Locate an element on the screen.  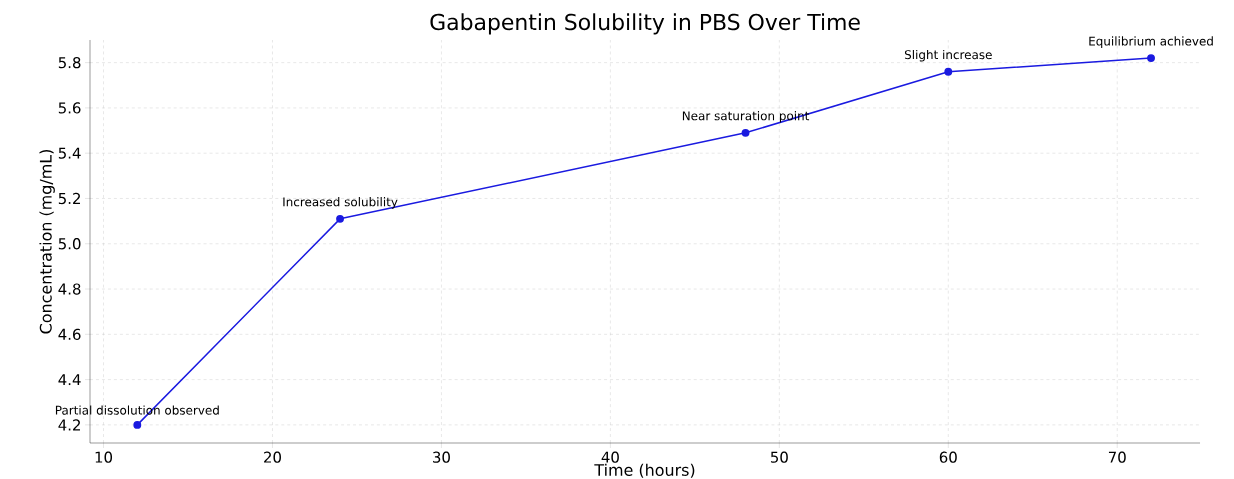
y-tick-label: 5.0 is located at coordinates (69, 244).